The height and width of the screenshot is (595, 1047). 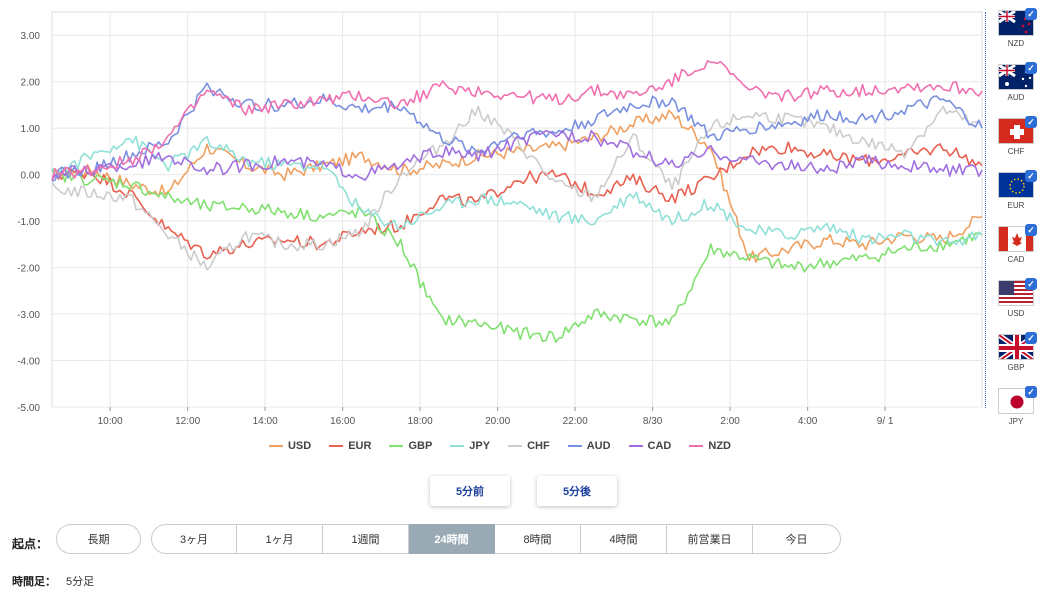 What do you see at coordinates (797, 539) in the screenshot?
I see `range-button-8: 今日` at bounding box center [797, 539].